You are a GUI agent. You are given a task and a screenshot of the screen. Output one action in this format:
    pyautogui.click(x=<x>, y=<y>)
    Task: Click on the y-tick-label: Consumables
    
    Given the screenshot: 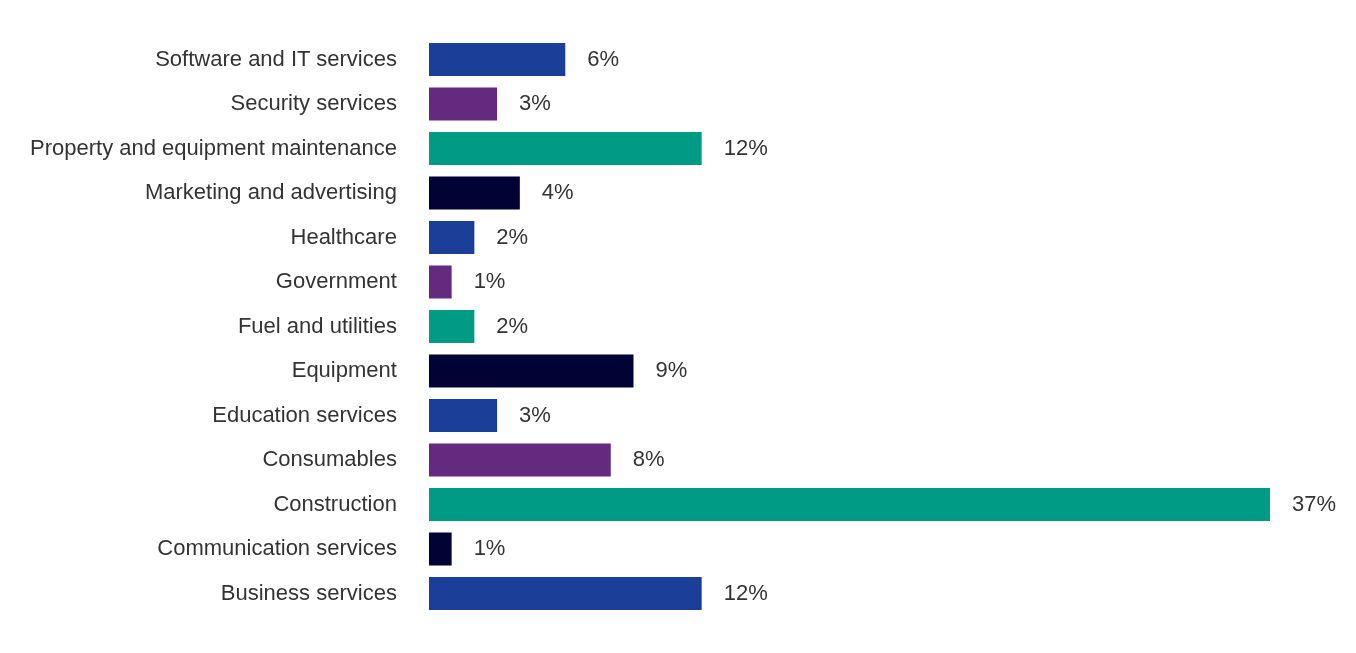 What is the action you would take?
    pyautogui.click(x=329, y=459)
    